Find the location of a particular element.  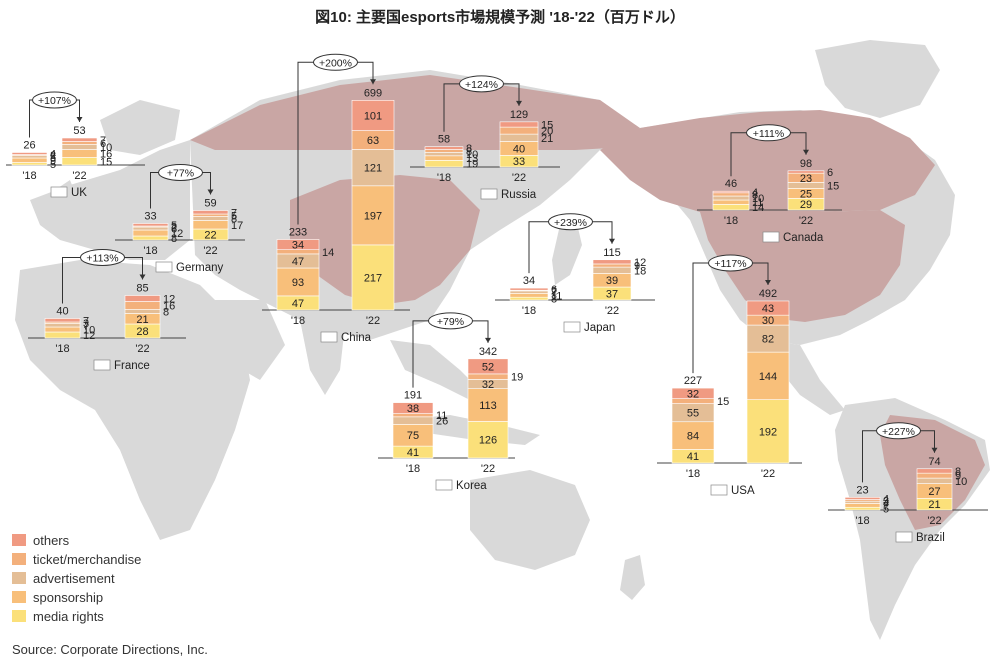

legend-swatch-sponsorship is located at coordinates (19, 597).